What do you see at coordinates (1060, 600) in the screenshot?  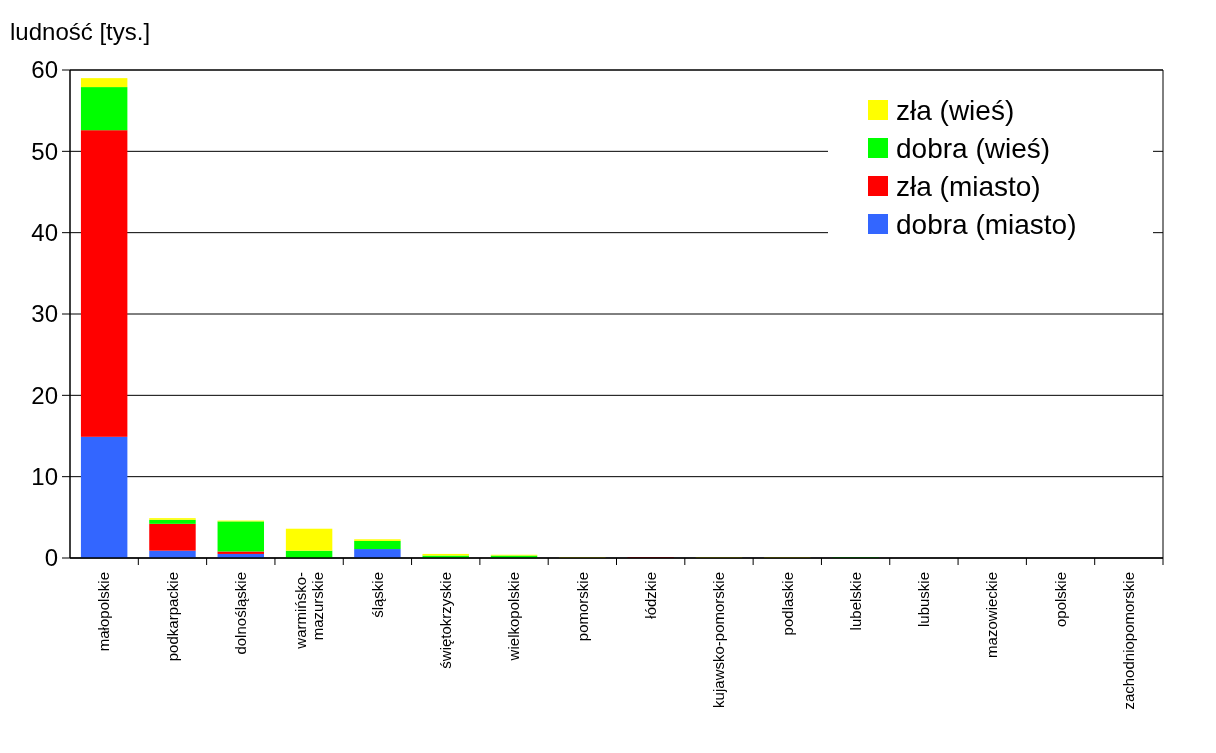 I see `x-tick-label: opolskie` at bounding box center [1060, 600].